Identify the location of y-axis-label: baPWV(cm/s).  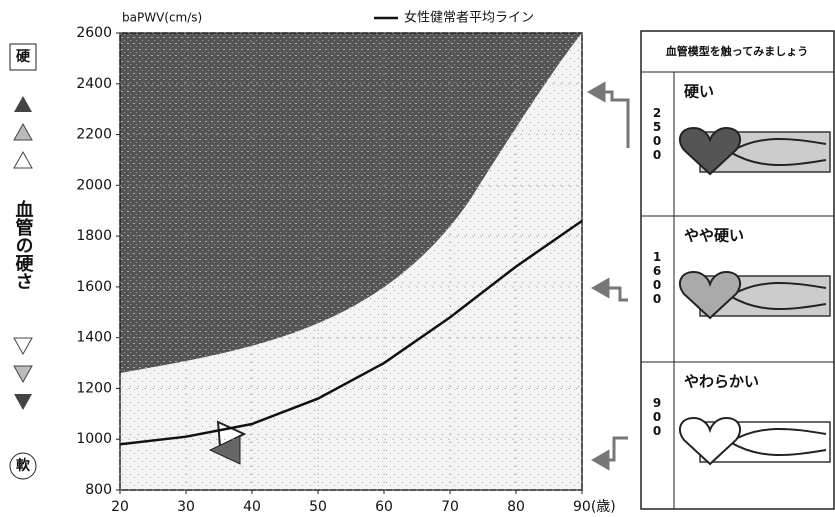
(162, 18).